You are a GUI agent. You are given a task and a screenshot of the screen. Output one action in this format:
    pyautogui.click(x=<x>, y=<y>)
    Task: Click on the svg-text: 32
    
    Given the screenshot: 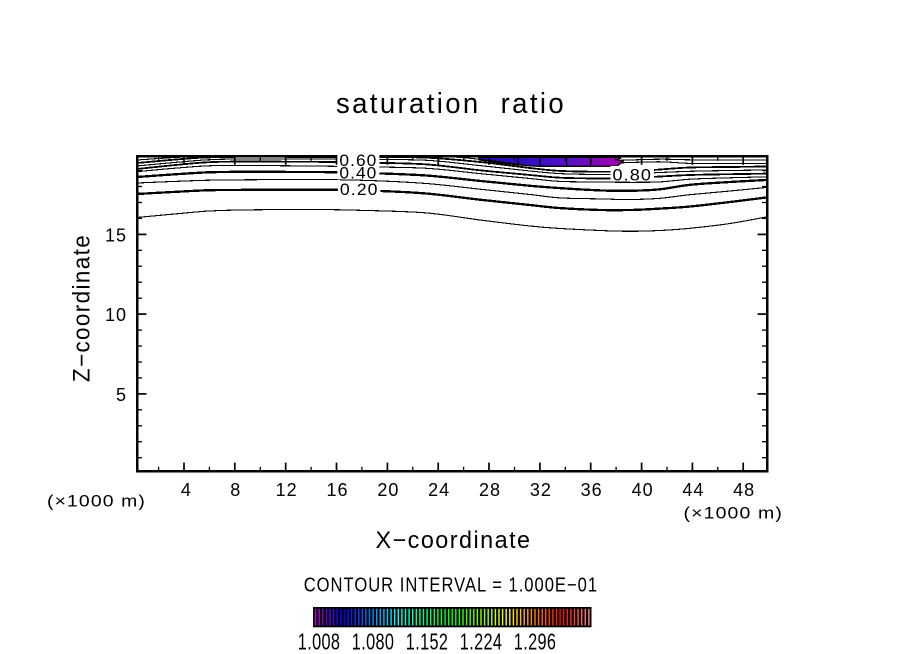 What is the action you would take?
    pyautogui.click(x=541, y=490)
    